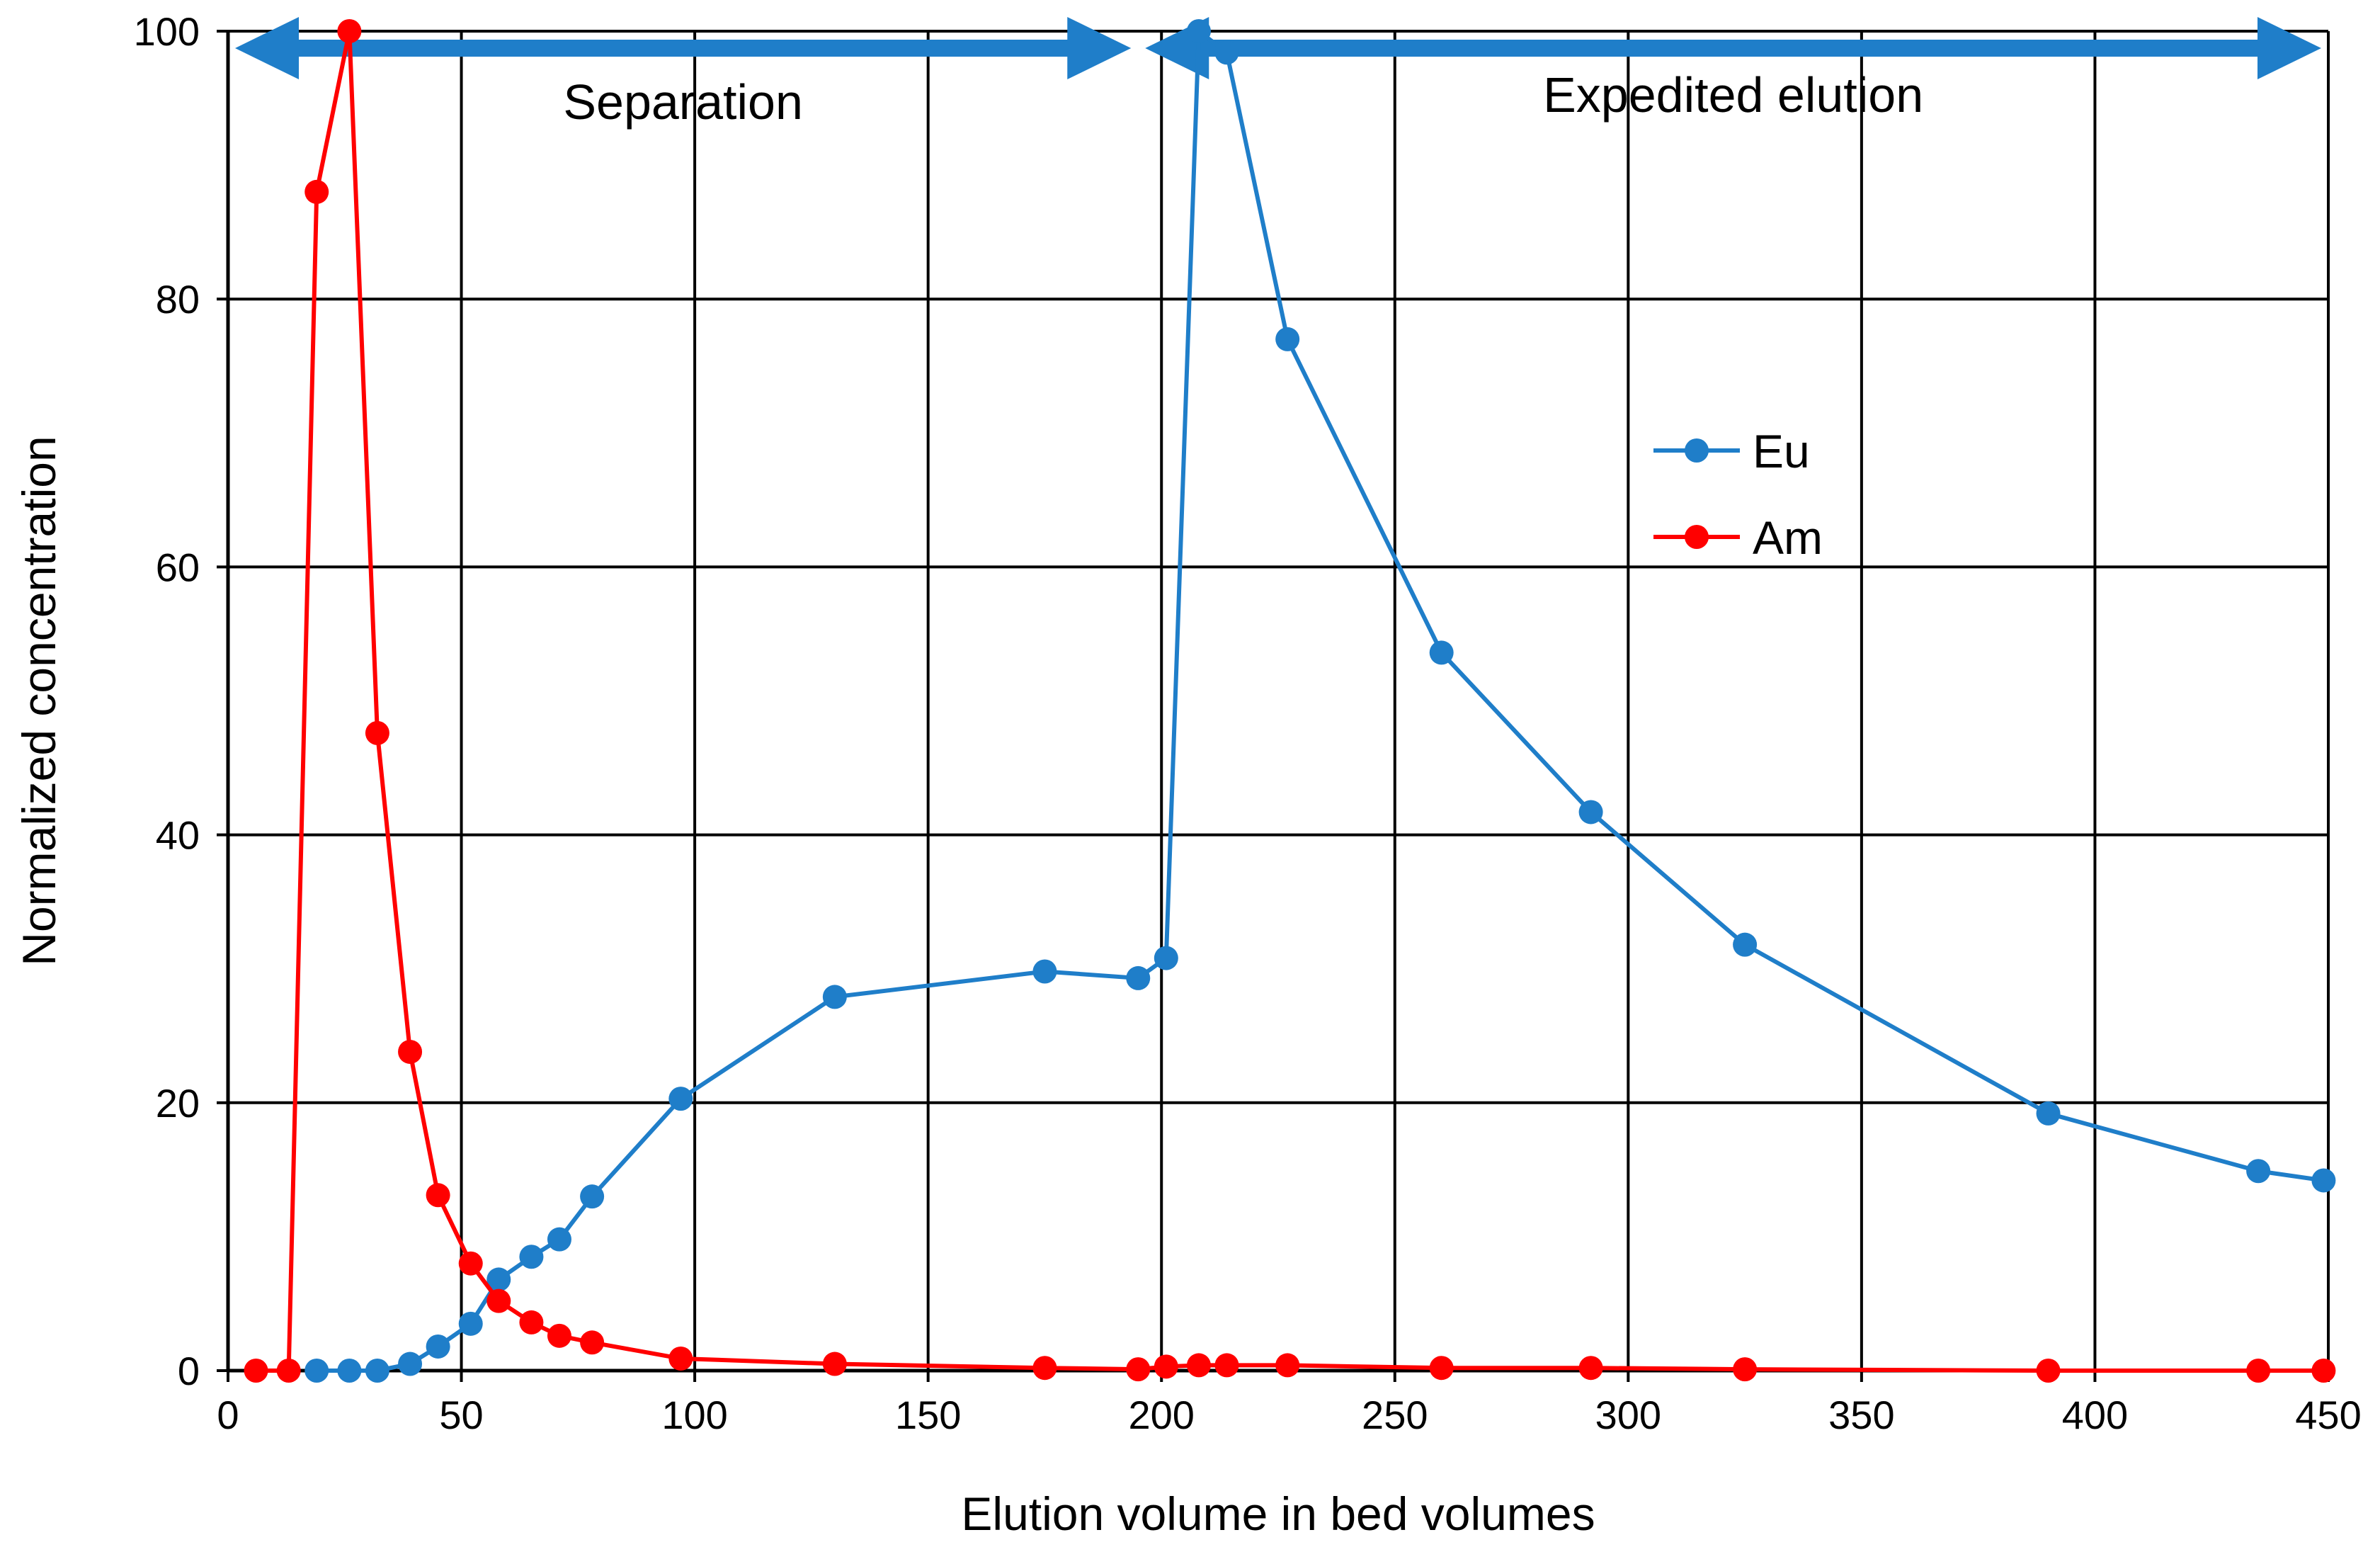 This screenshot has height=1547, width=2380. I want to click on legend-marker-am, so click(1697, 537).